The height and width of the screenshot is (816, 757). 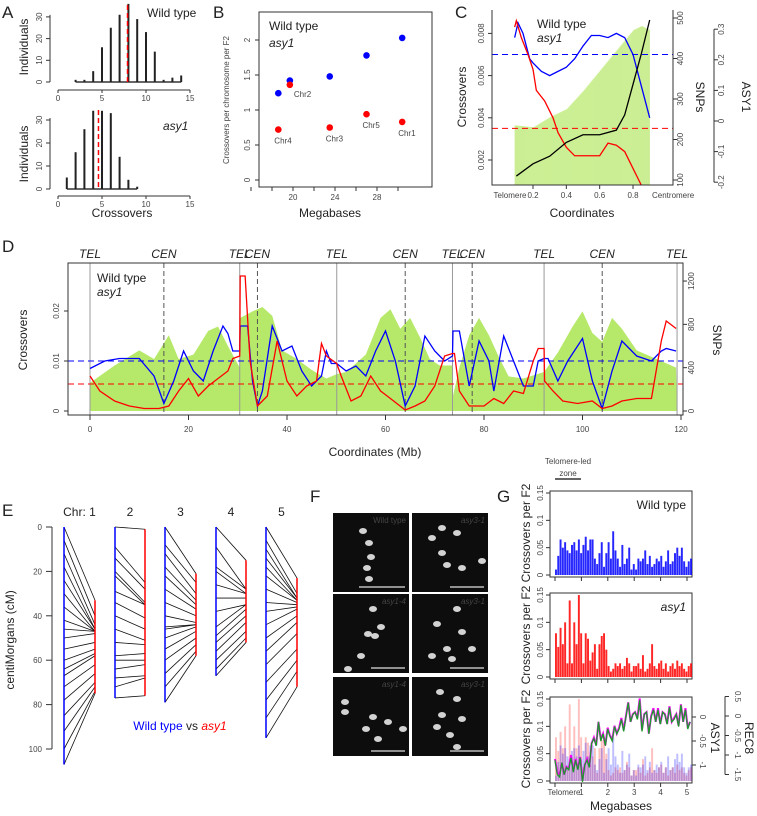 I want to click on x-tick-label: 100, so click(x=583, y=429).